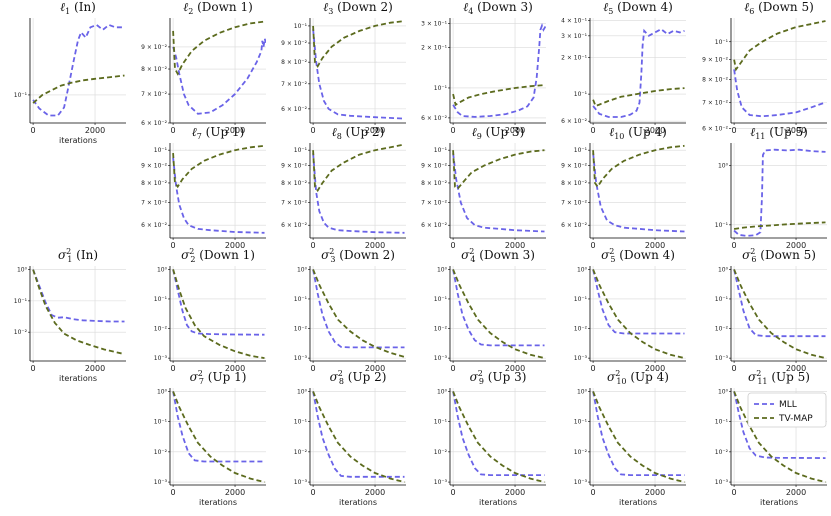 The width and height of the screenshot is (831, 516). I want to click on panel-title: ℓ6 (Down 5), so click(779, 8).